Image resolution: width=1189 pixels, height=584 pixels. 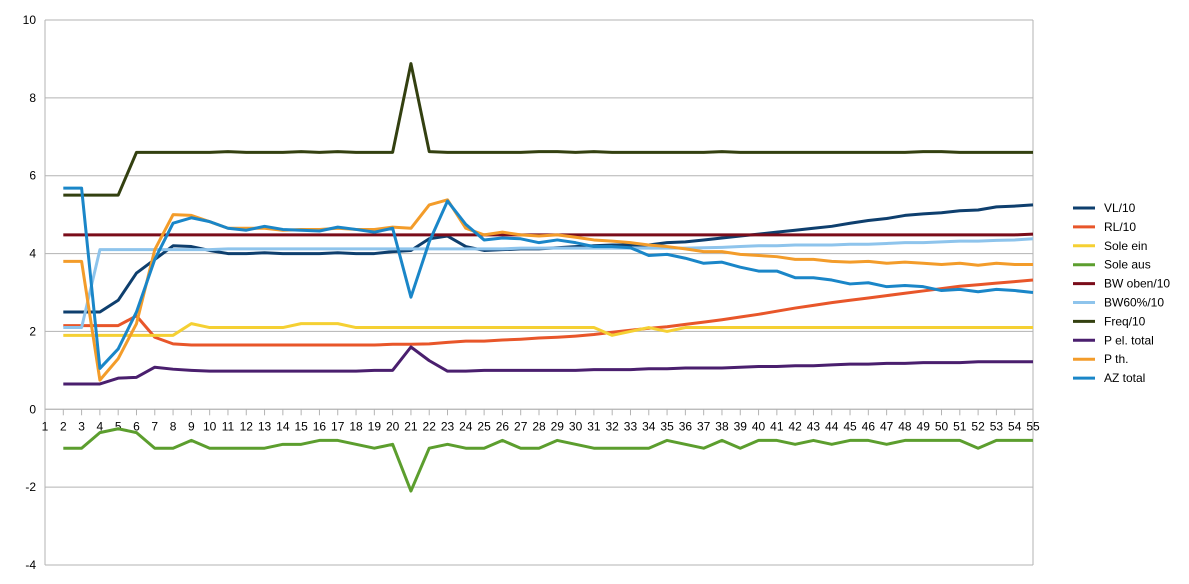 I want to click on x-tick-label: 4, so click(x=100, y=426).